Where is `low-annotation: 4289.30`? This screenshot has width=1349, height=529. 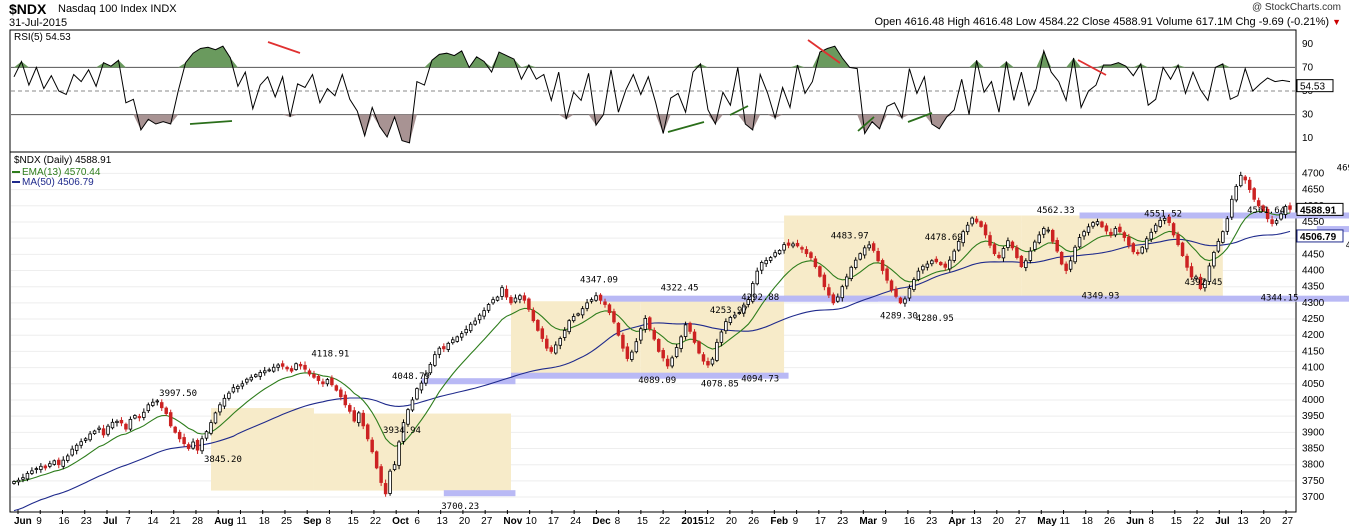 low-annotation: 4289.30 is located at coordinates (899, 316).